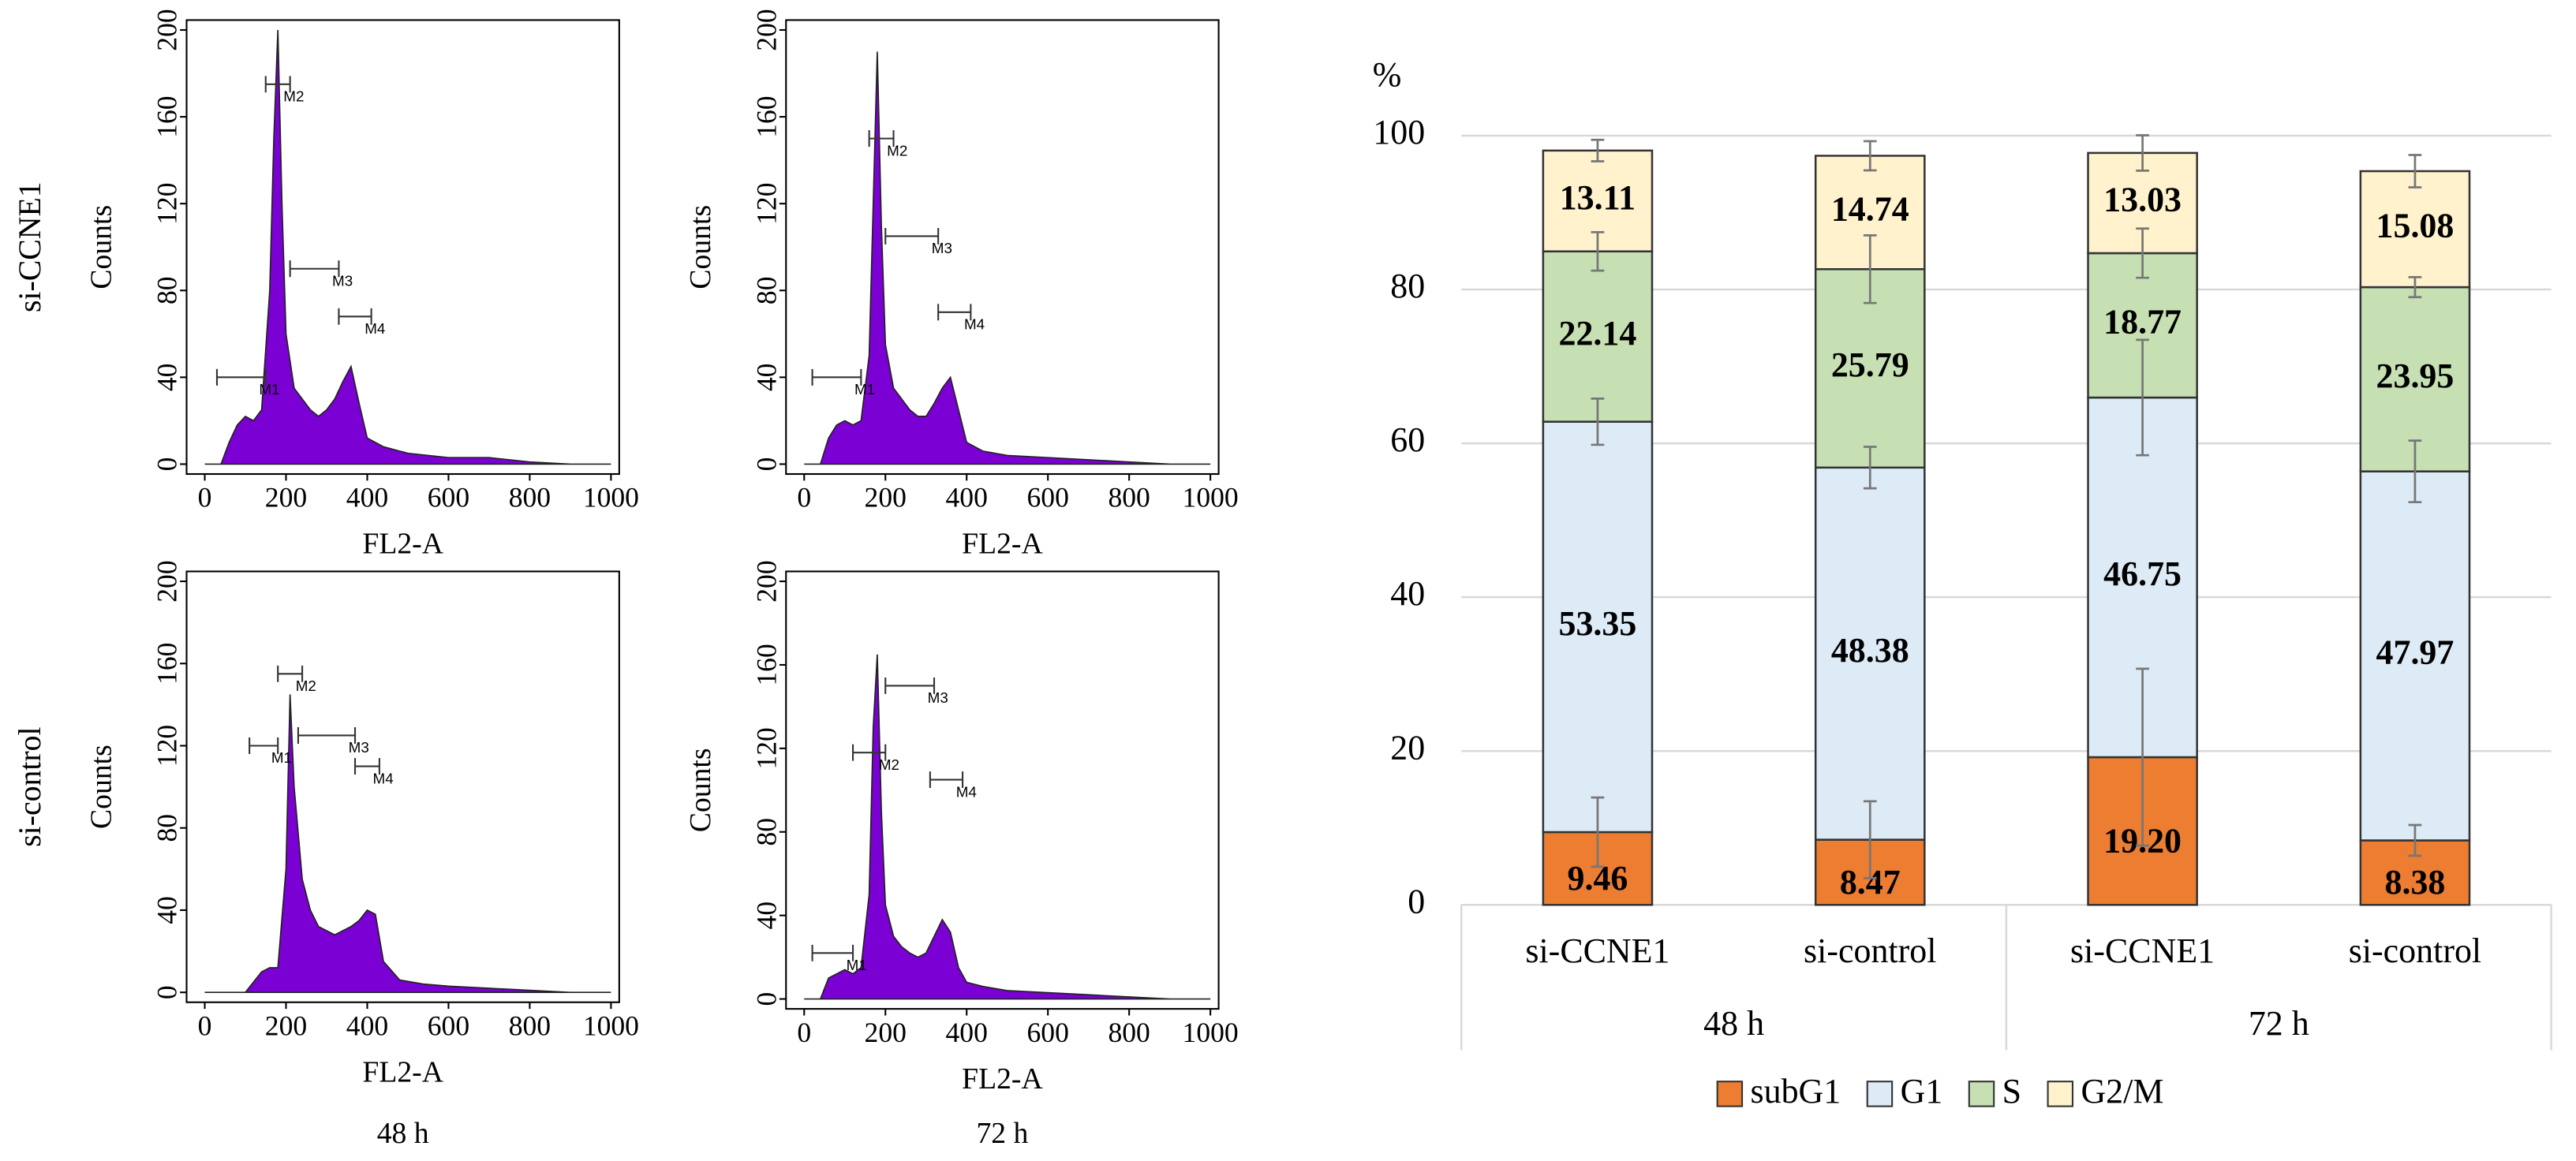  I want to click on value-label: 8.38, so click(2414, 882).